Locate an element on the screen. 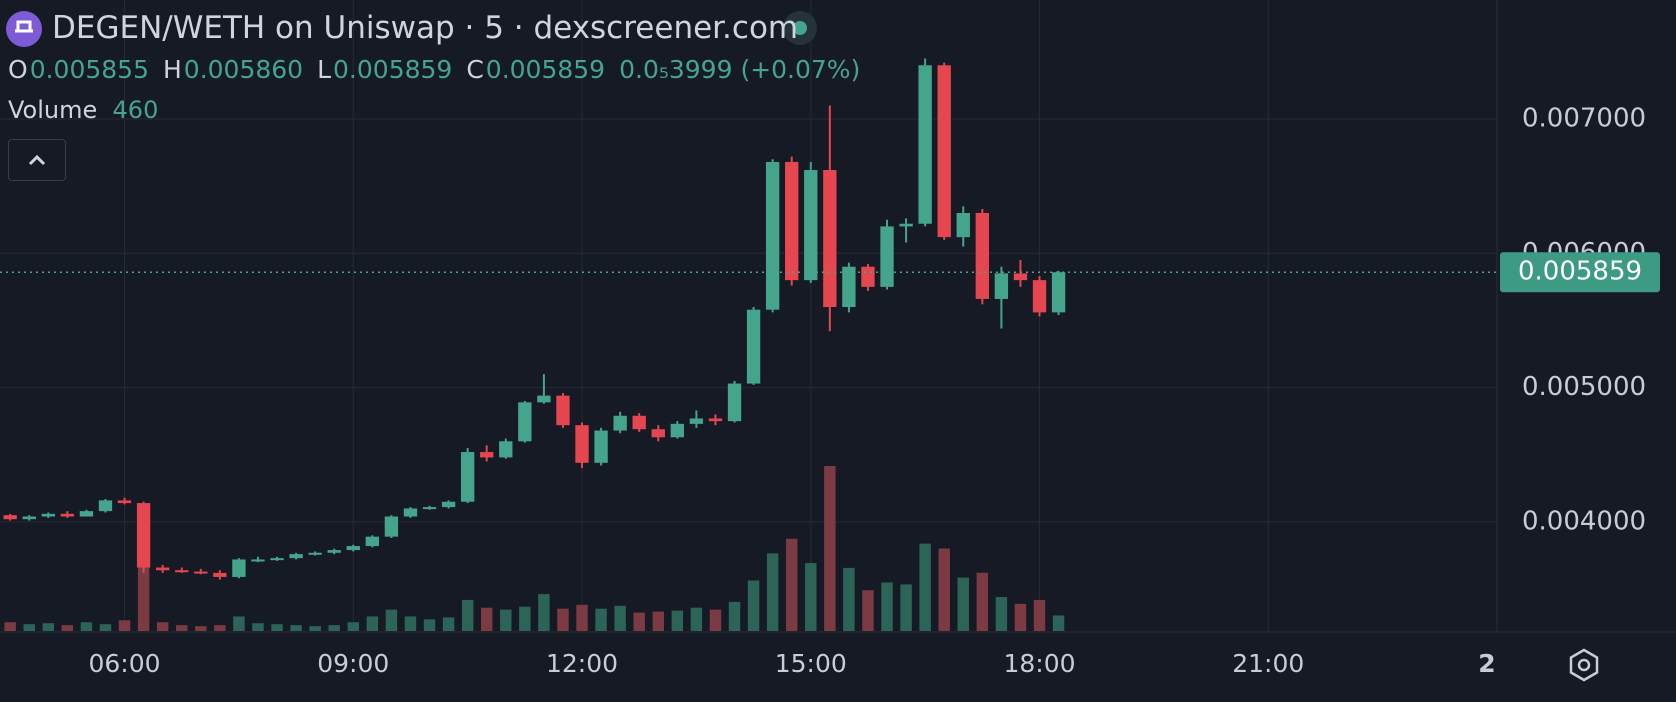  last-price-label: 0.005859 is located at coordinates (1580, 272).